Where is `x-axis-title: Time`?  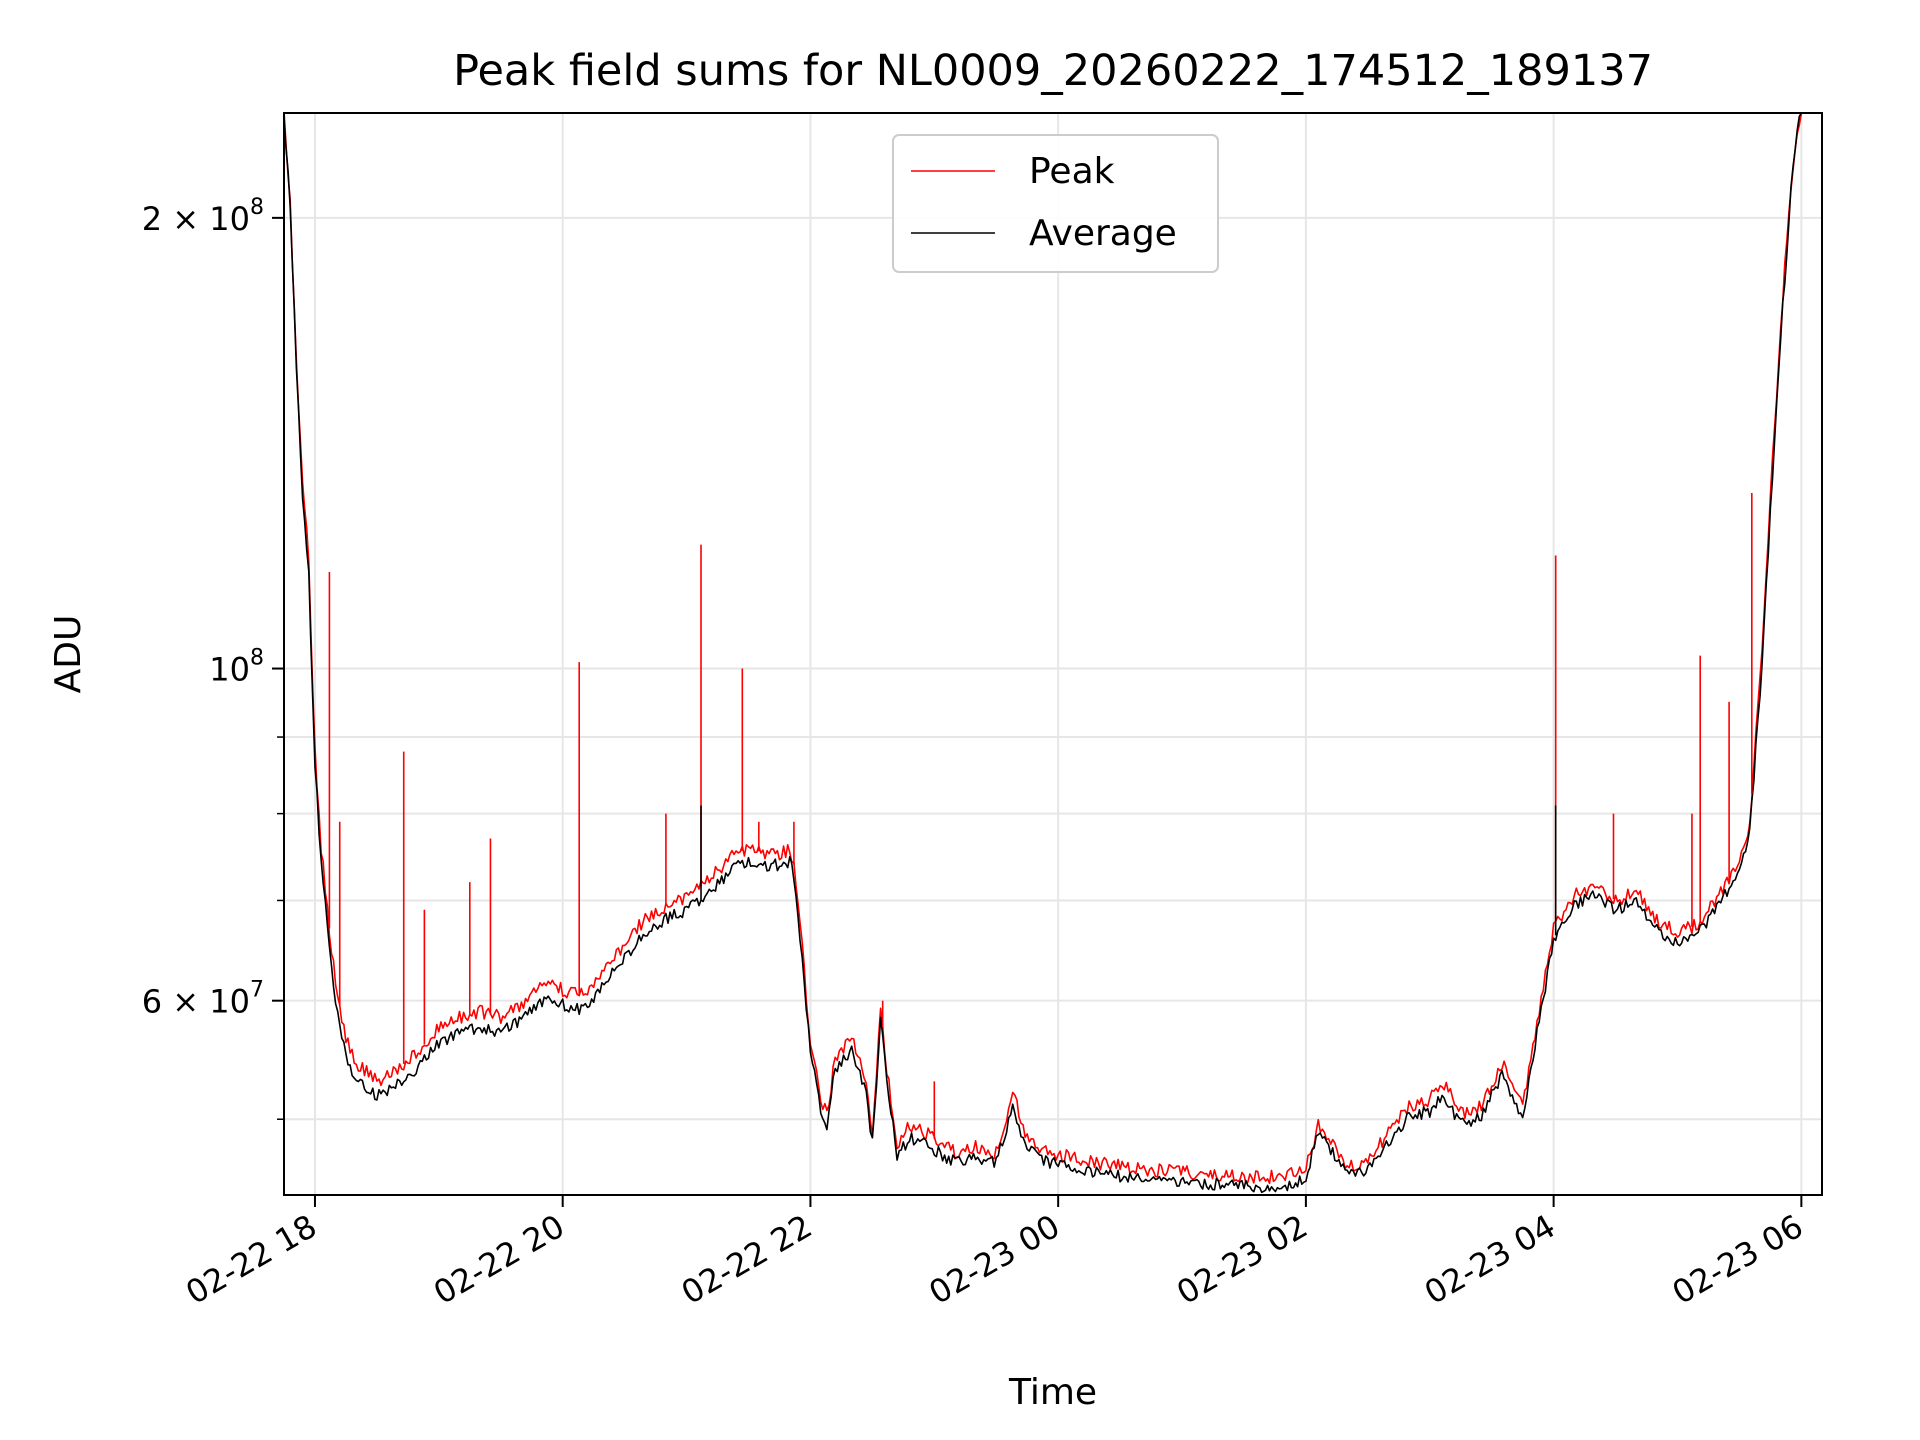 x-axis-title: Time is located at coordinates (1052, 1392).